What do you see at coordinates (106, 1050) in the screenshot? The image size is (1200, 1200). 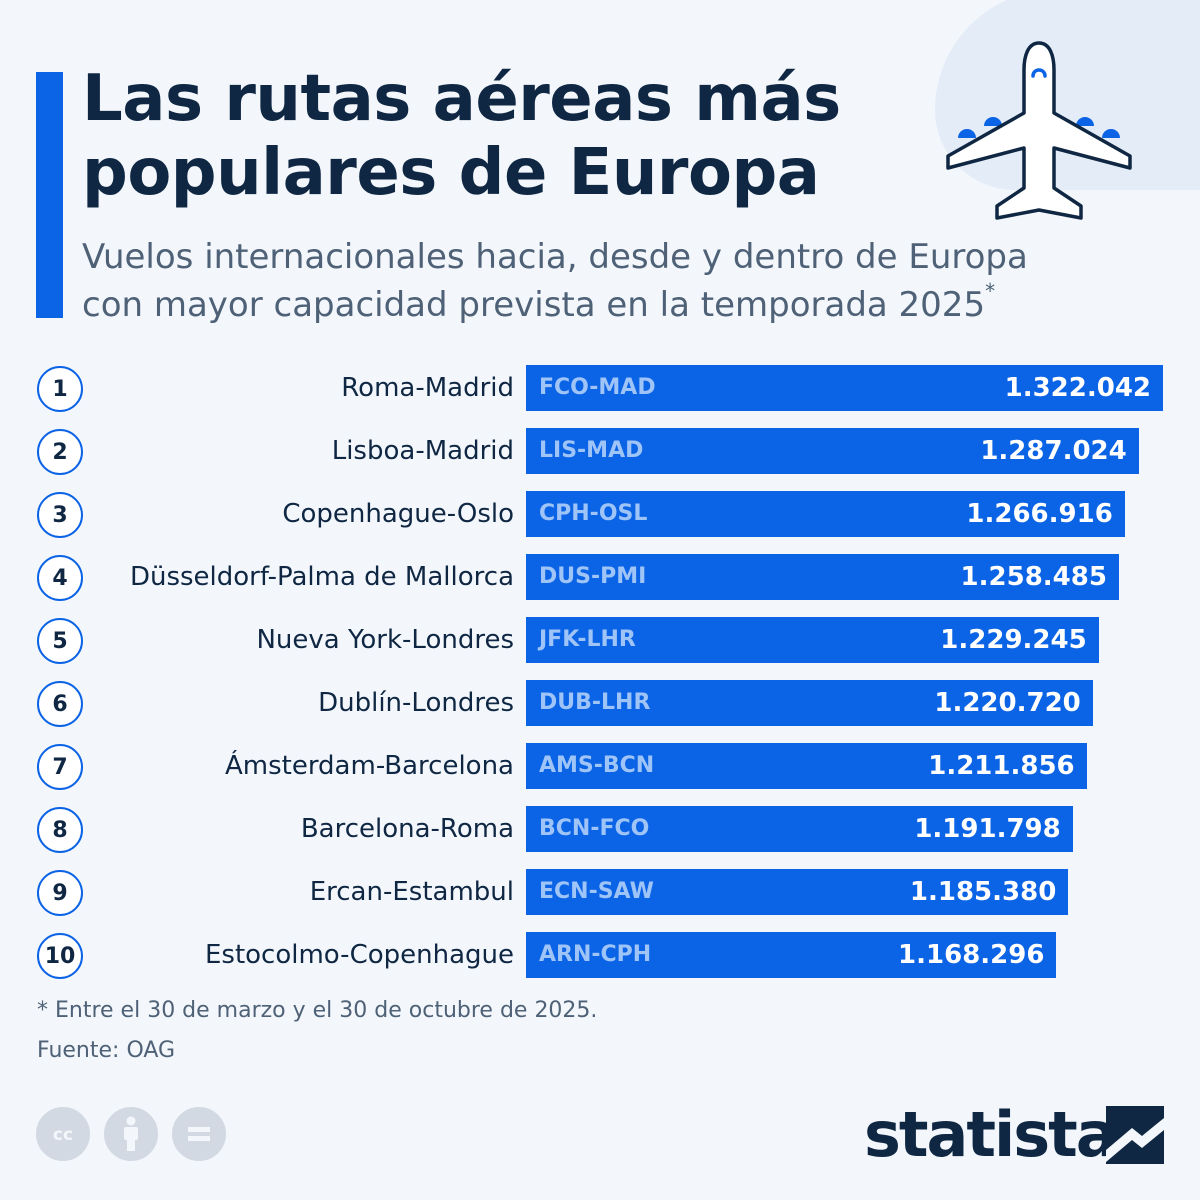 I see `source-note: Fuente: OAG` at bounding box center [106, 1050].